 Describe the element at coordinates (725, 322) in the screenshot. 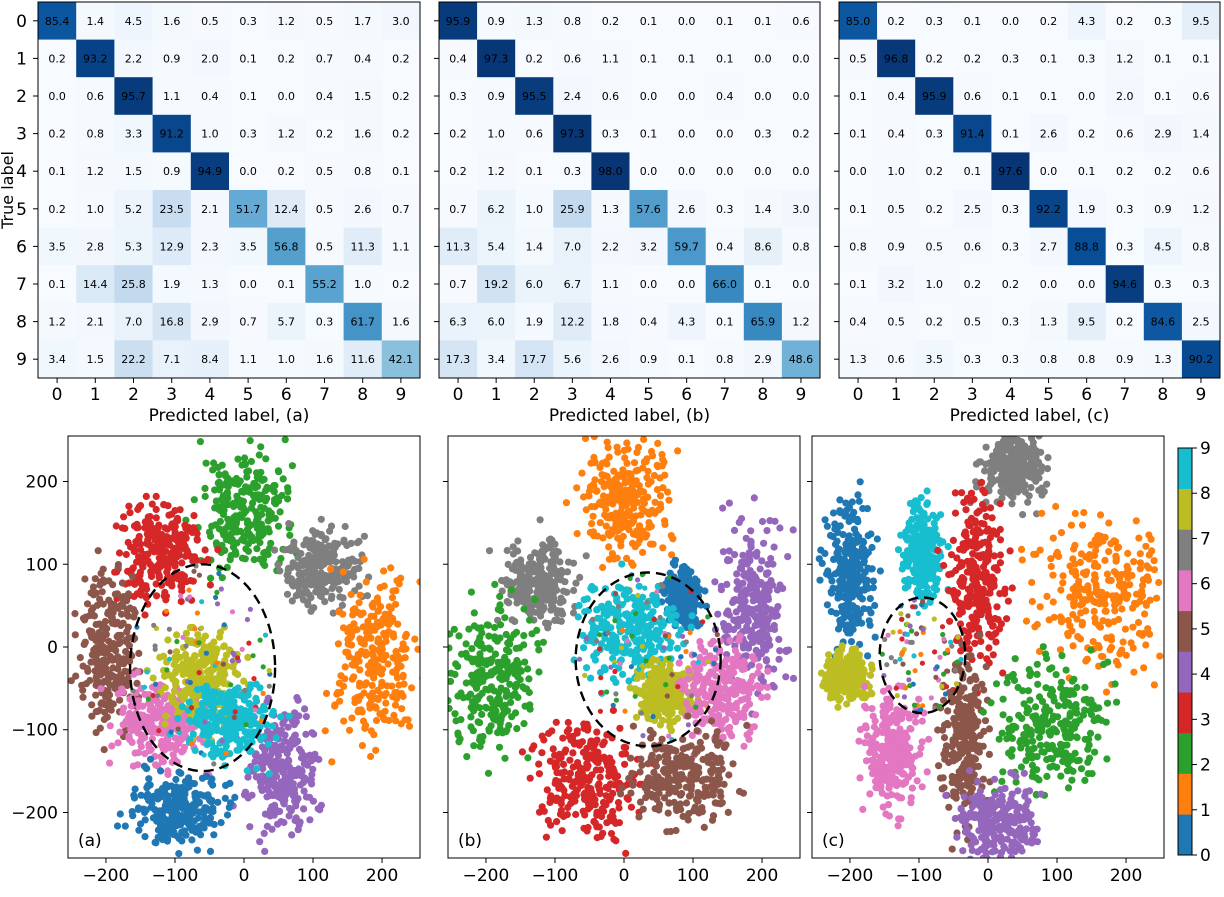

I see `cell-value: 0.1` at that location.